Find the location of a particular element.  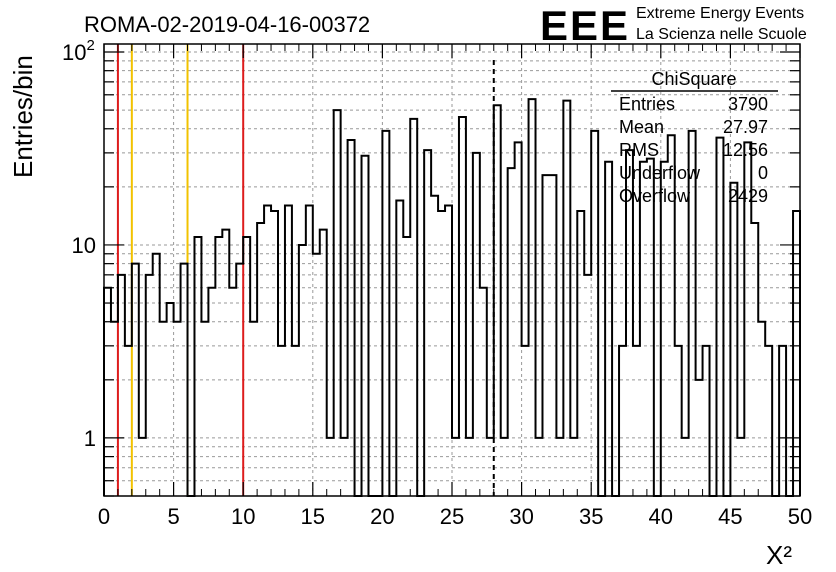

x-tick-label: 45 is located at coordinates (730, 516).